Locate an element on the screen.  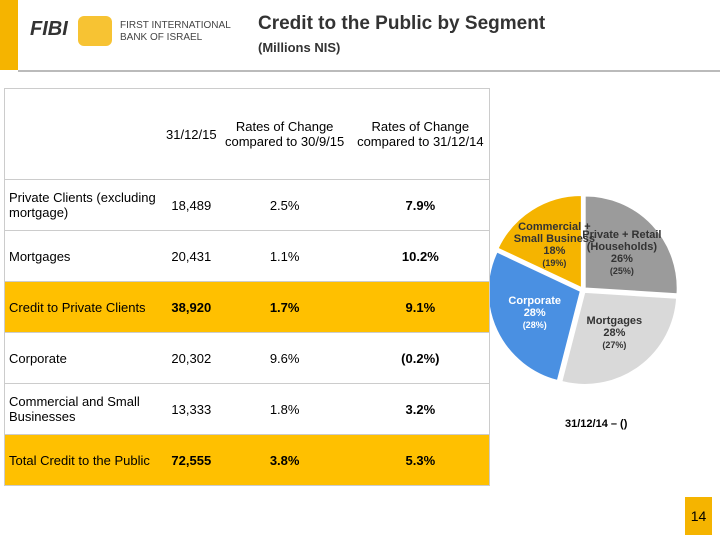
cell: 20,302 is located at coordinates (191, 358).